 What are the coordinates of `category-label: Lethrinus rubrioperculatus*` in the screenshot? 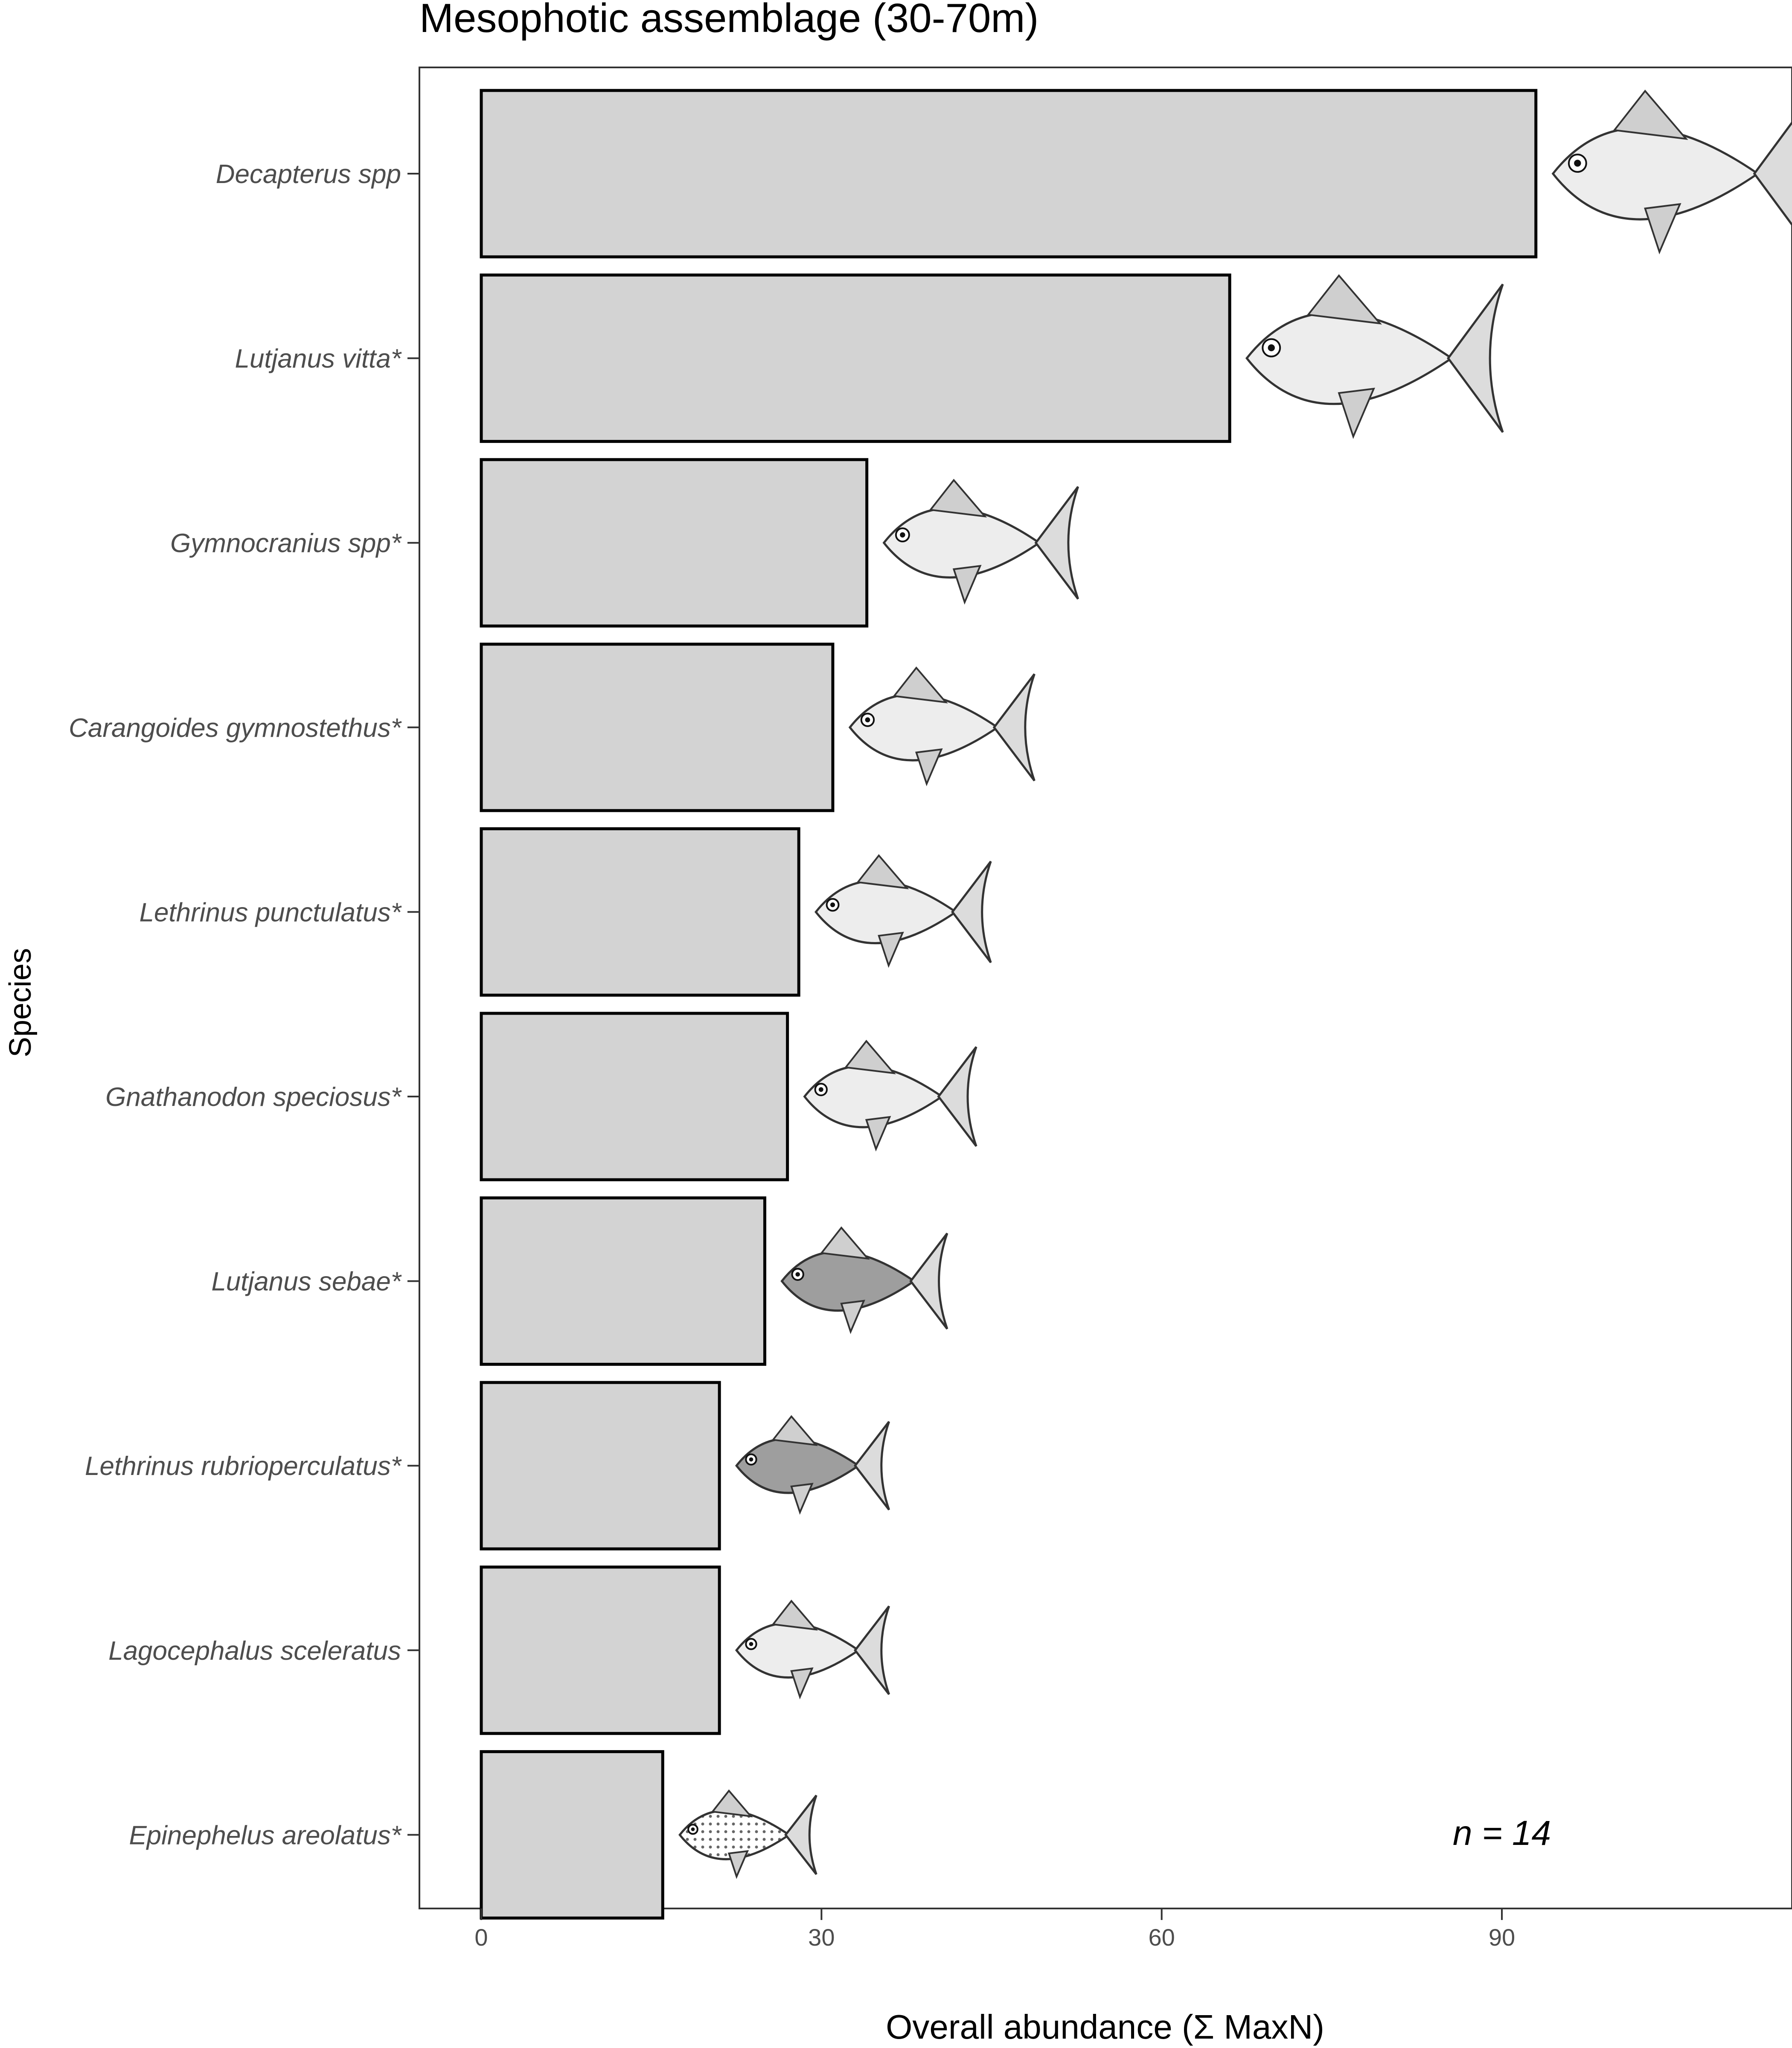 It's located at (244, 1466).